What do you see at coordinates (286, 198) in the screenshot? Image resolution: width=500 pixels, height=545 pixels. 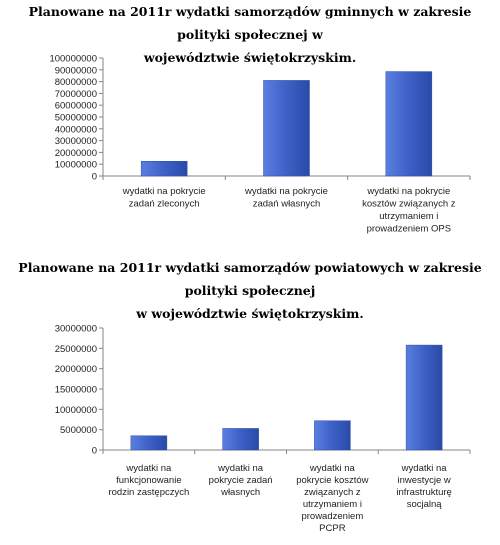 I see `chart1-category-label-2: wydatki na pokrycie zadań własnych` at bounding box center [286, 198].